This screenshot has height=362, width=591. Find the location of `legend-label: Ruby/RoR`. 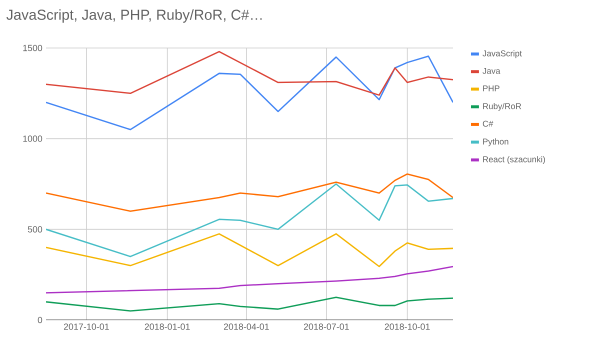

legend-label: Ruby/RoR is located at coordinates (502, 106).